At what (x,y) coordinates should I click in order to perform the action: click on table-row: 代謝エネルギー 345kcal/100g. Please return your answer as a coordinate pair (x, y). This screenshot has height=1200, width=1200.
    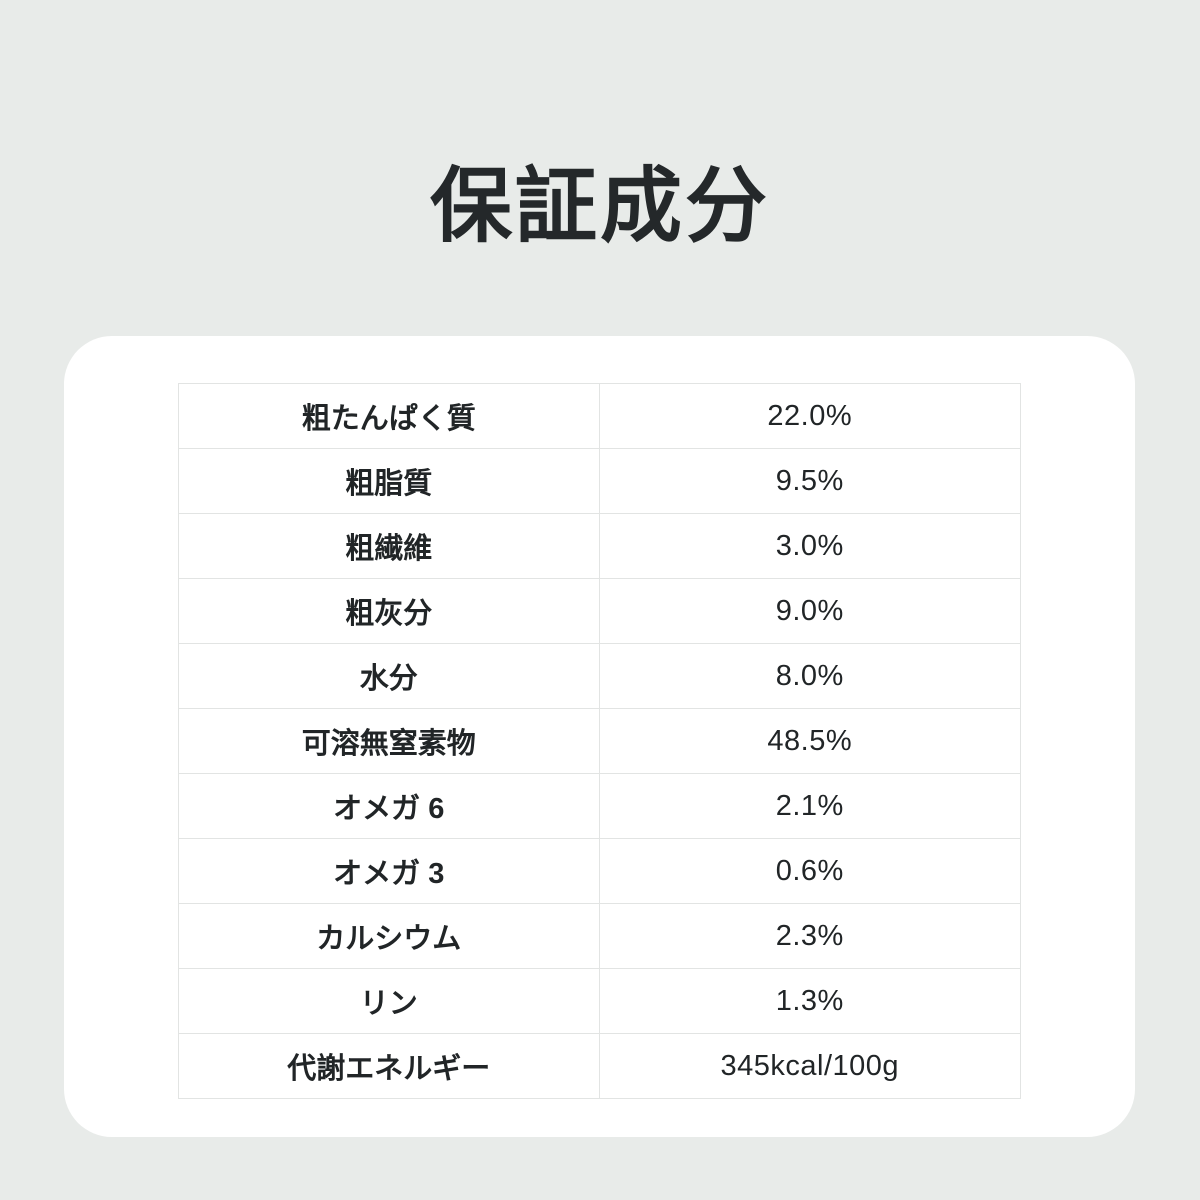
    Looking at the image, I should click on (599, 1066).